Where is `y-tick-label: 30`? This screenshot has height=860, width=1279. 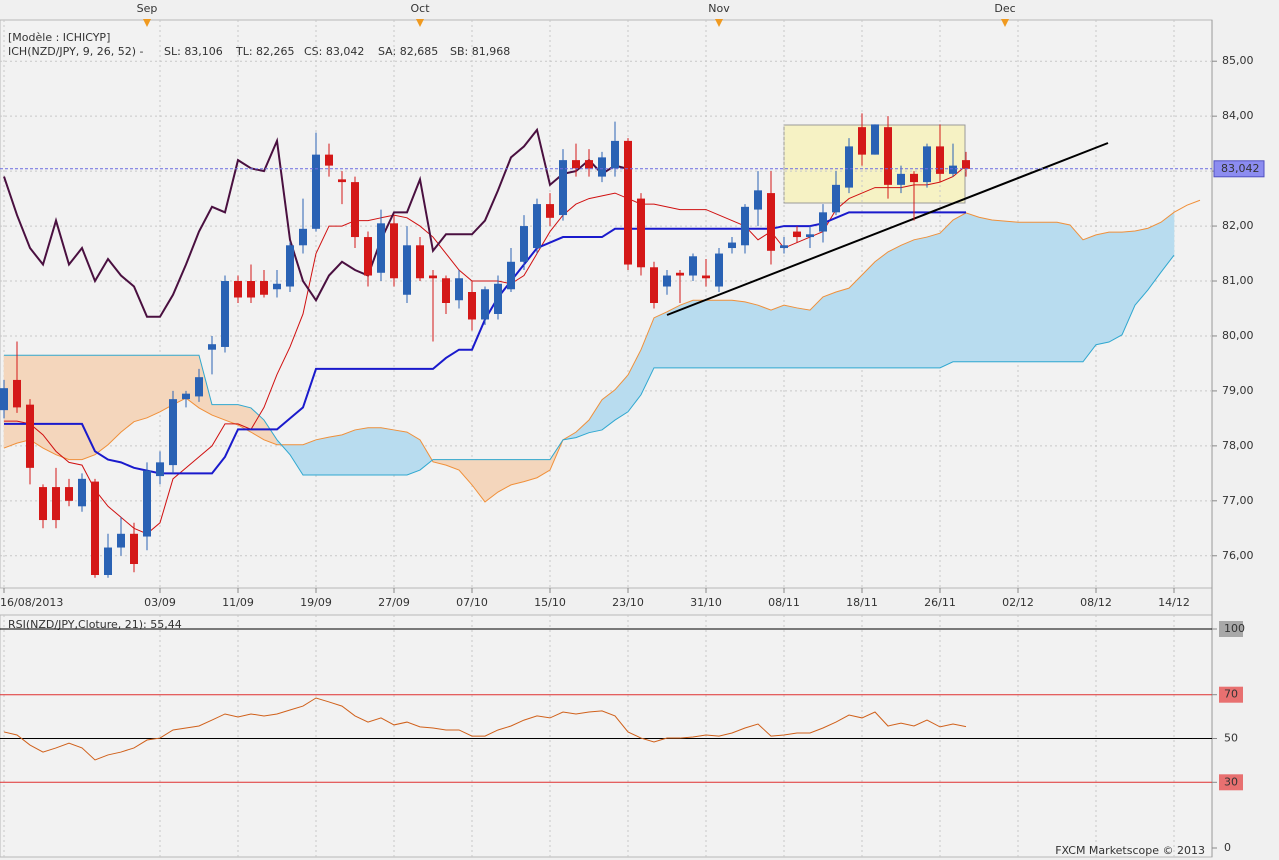
y-tick-label: 30 is located at coordinates (1231, 781).